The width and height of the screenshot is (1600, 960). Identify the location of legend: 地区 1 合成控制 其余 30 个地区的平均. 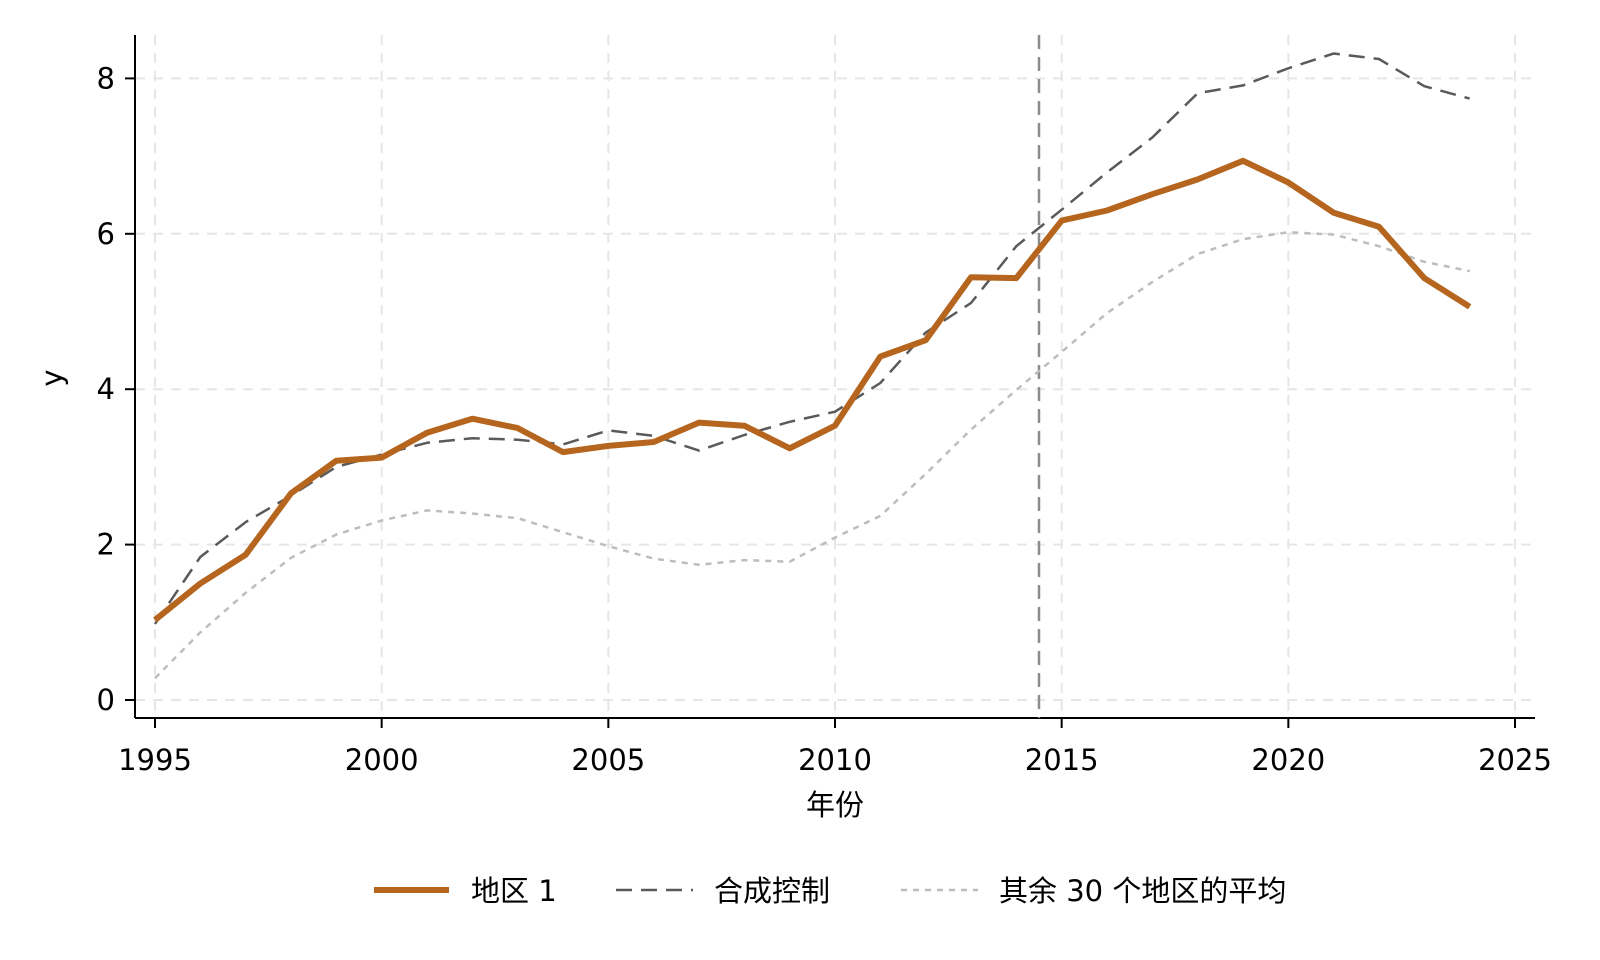
(830, 891).